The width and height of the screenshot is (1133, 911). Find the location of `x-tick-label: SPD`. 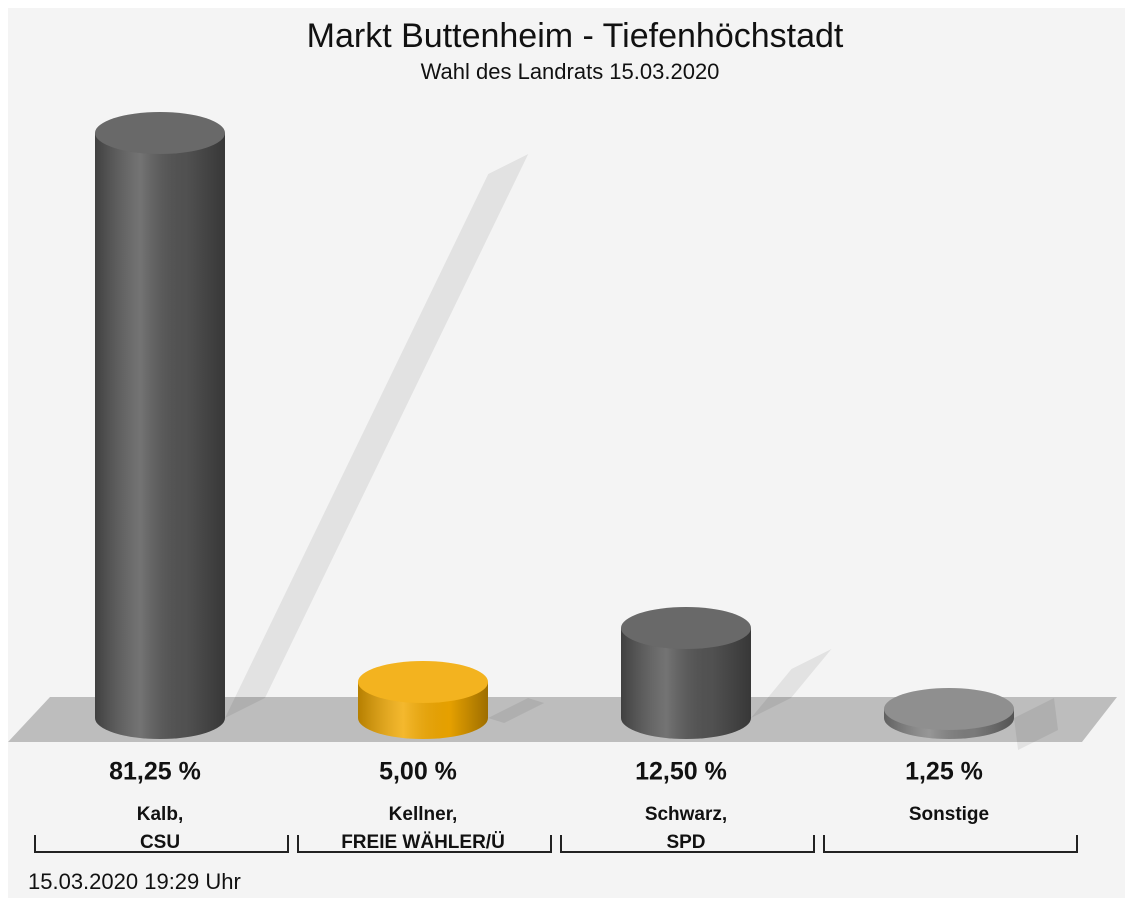

x-tick-label: SPD is located at coordinates (685, 842).